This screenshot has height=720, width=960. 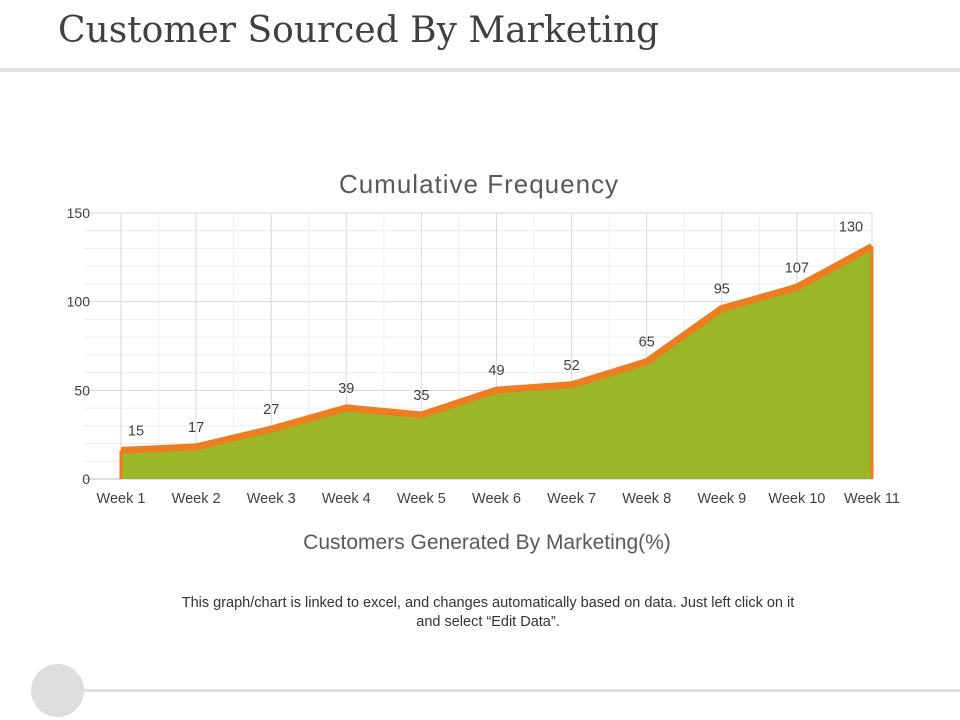 I want to click on x-tick-label: Week 2, so click(x=196, y=499).